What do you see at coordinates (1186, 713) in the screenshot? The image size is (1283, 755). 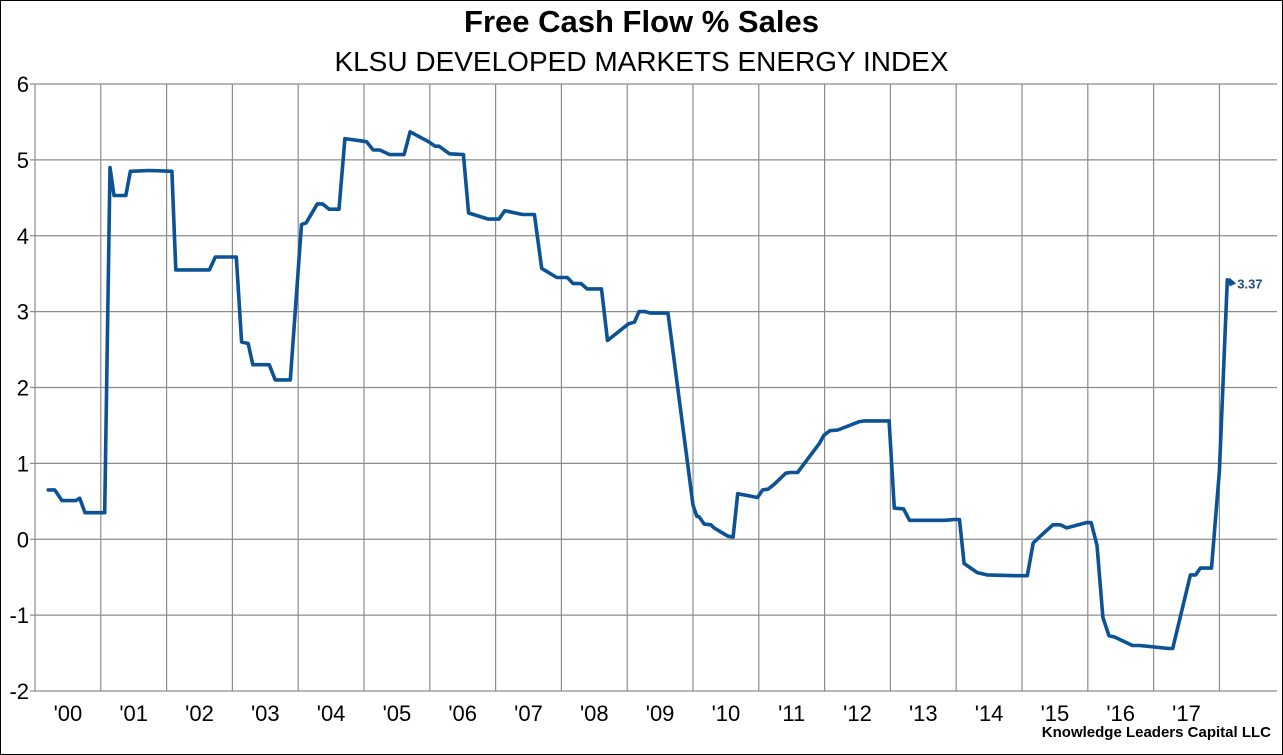 I see `x-tick-label: '17` at bounding box center [1186, 713].